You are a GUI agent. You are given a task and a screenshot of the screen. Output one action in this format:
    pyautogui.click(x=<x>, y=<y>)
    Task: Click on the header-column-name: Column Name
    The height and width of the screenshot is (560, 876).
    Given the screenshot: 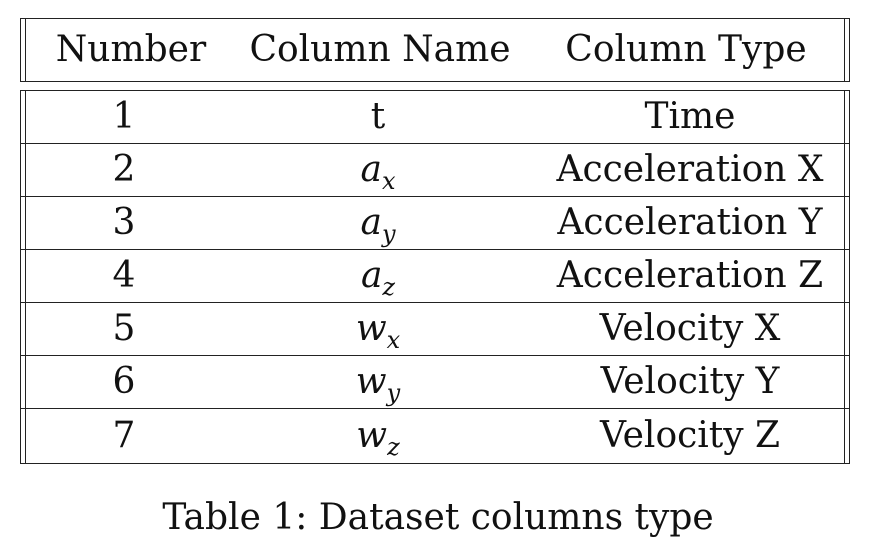 What is the action you would take?
    pyautogui.click(x=380, y=49)
    